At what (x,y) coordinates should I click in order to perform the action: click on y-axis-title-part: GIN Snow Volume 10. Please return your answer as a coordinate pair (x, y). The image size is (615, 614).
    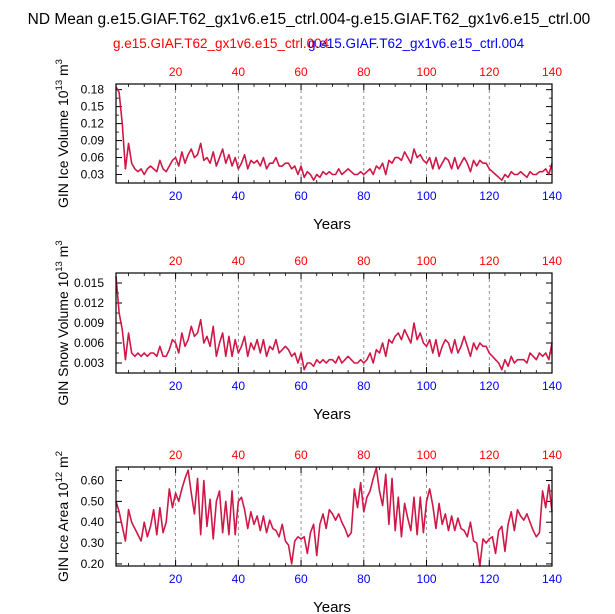
    Looking at the image, I should click on (63, 339).